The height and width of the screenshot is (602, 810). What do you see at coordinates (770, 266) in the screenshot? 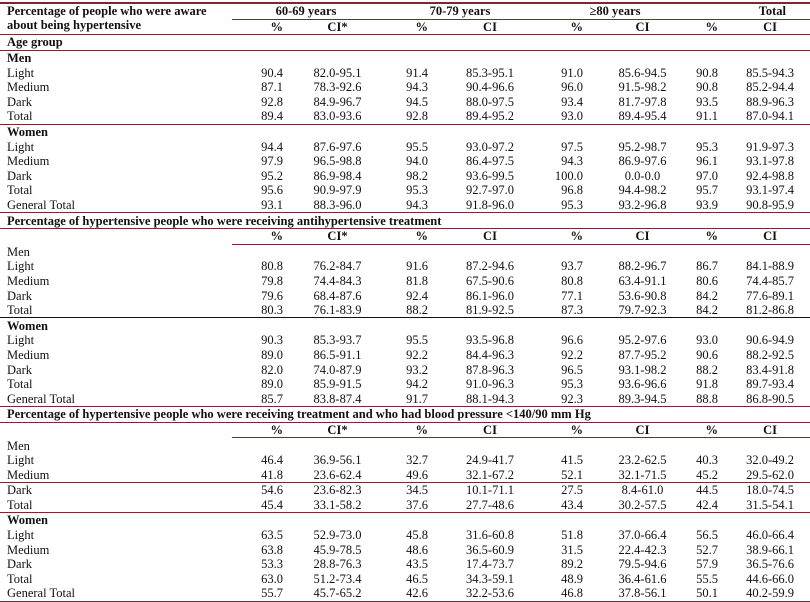
I see `ci-cell: 84.1-88.9` at bounding box center [770, 266].